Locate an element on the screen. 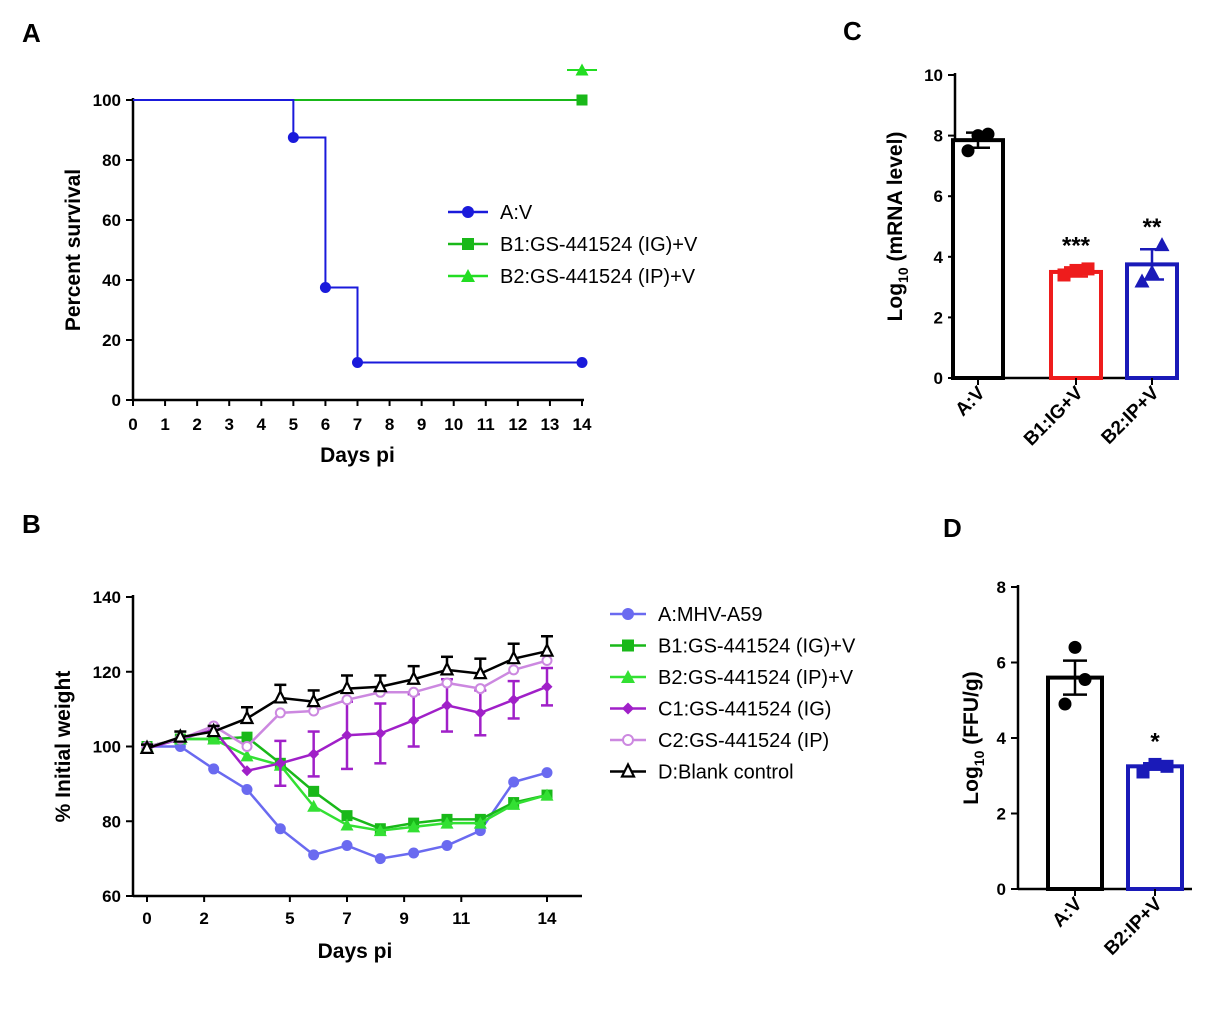 The height and width of the screenshot is (1014, 1211). y-tick-label: 8 is located at coordinates (938, 136).